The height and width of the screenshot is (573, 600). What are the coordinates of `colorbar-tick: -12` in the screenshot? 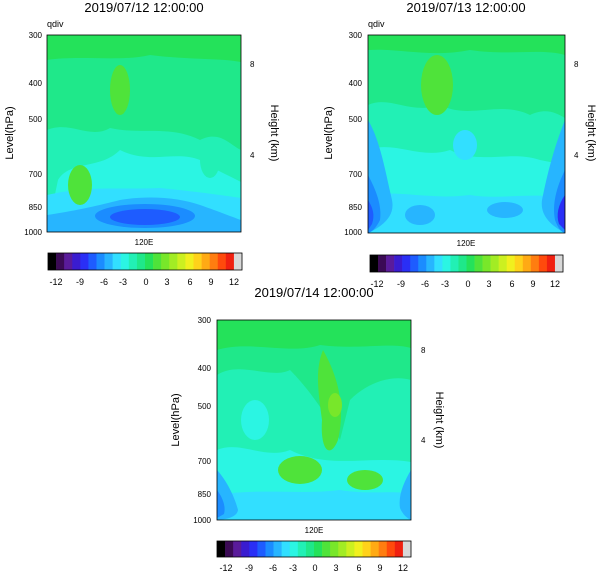 It's located at (55, 282).